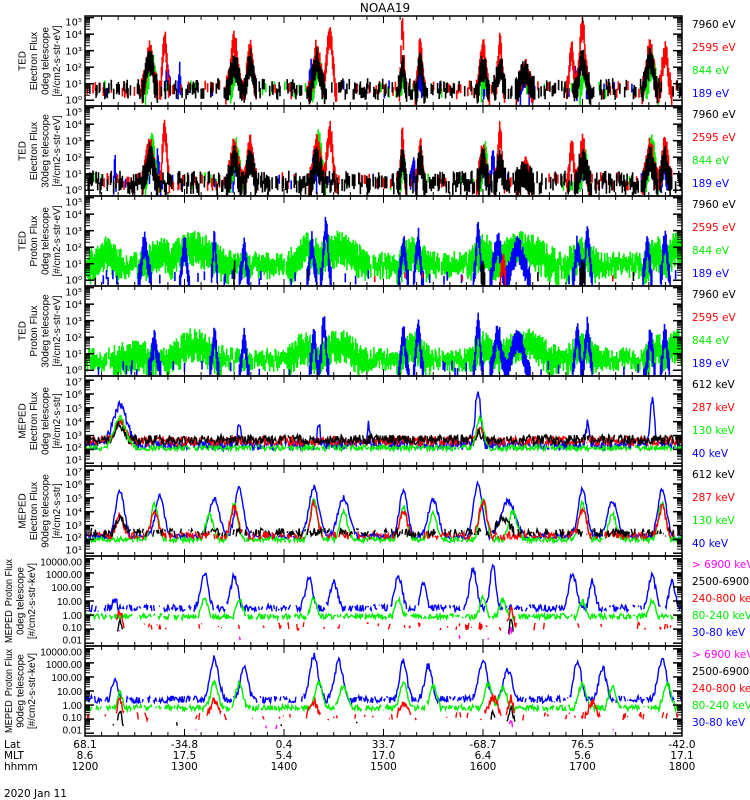  Describe the element at coordinates (582, 767) in the screenshot. I see `x-tick-value: 1700` at that location.